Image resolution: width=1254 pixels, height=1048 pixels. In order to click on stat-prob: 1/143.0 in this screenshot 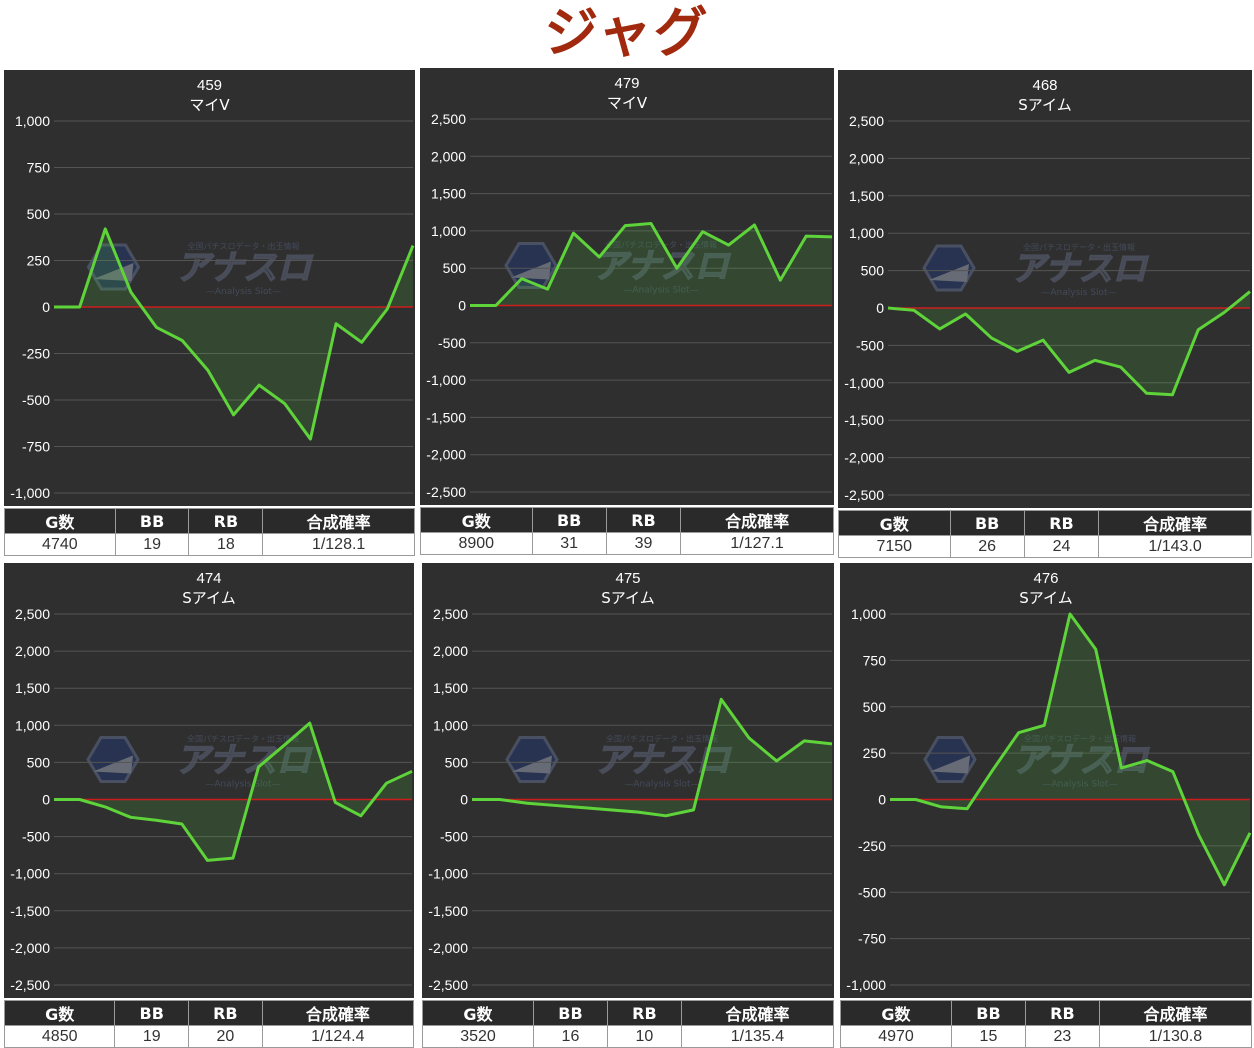, I will do `click(1175, 546)`.